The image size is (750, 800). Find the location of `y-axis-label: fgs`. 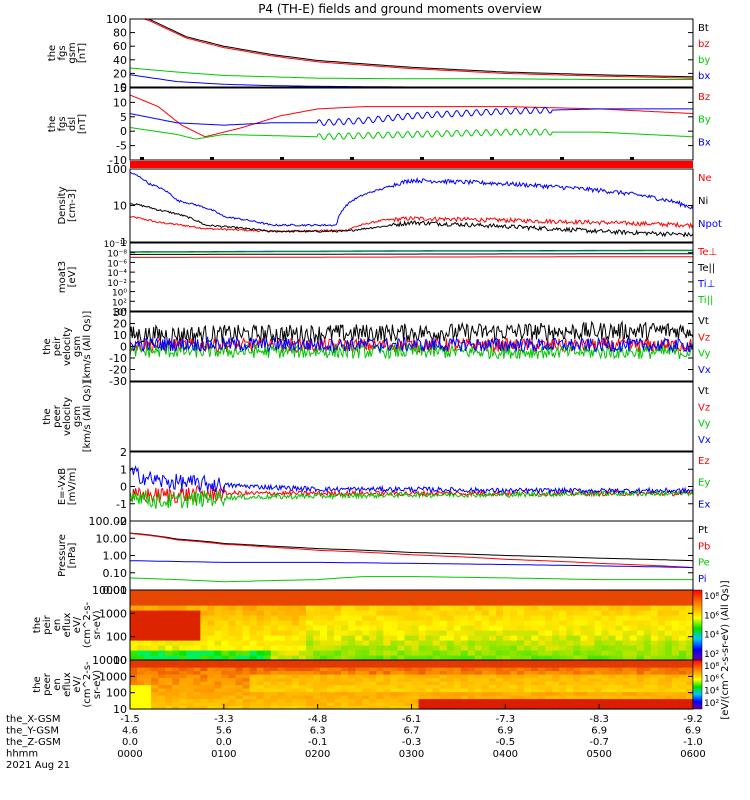

y-axis-label: fgs is located at coordinates (62, 52).